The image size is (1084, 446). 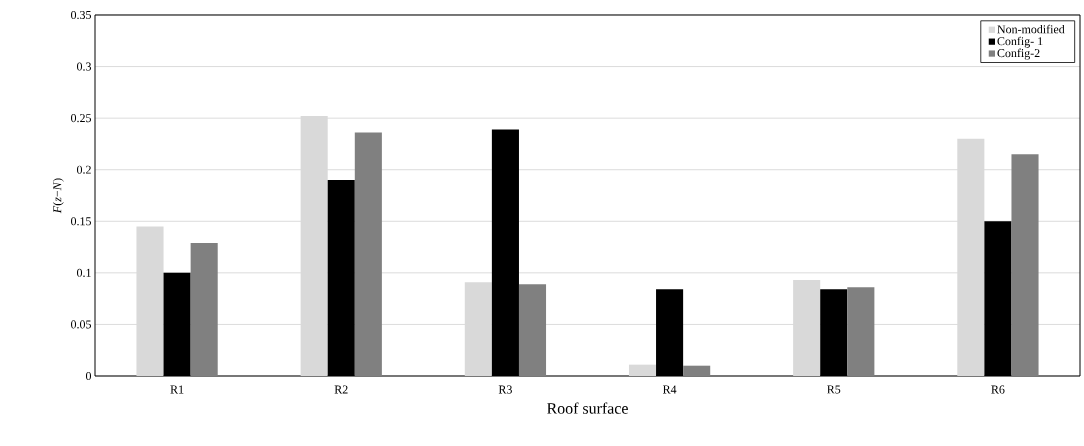 I want to click on y-tick-label: 0.25, so click(x=81, y=118).